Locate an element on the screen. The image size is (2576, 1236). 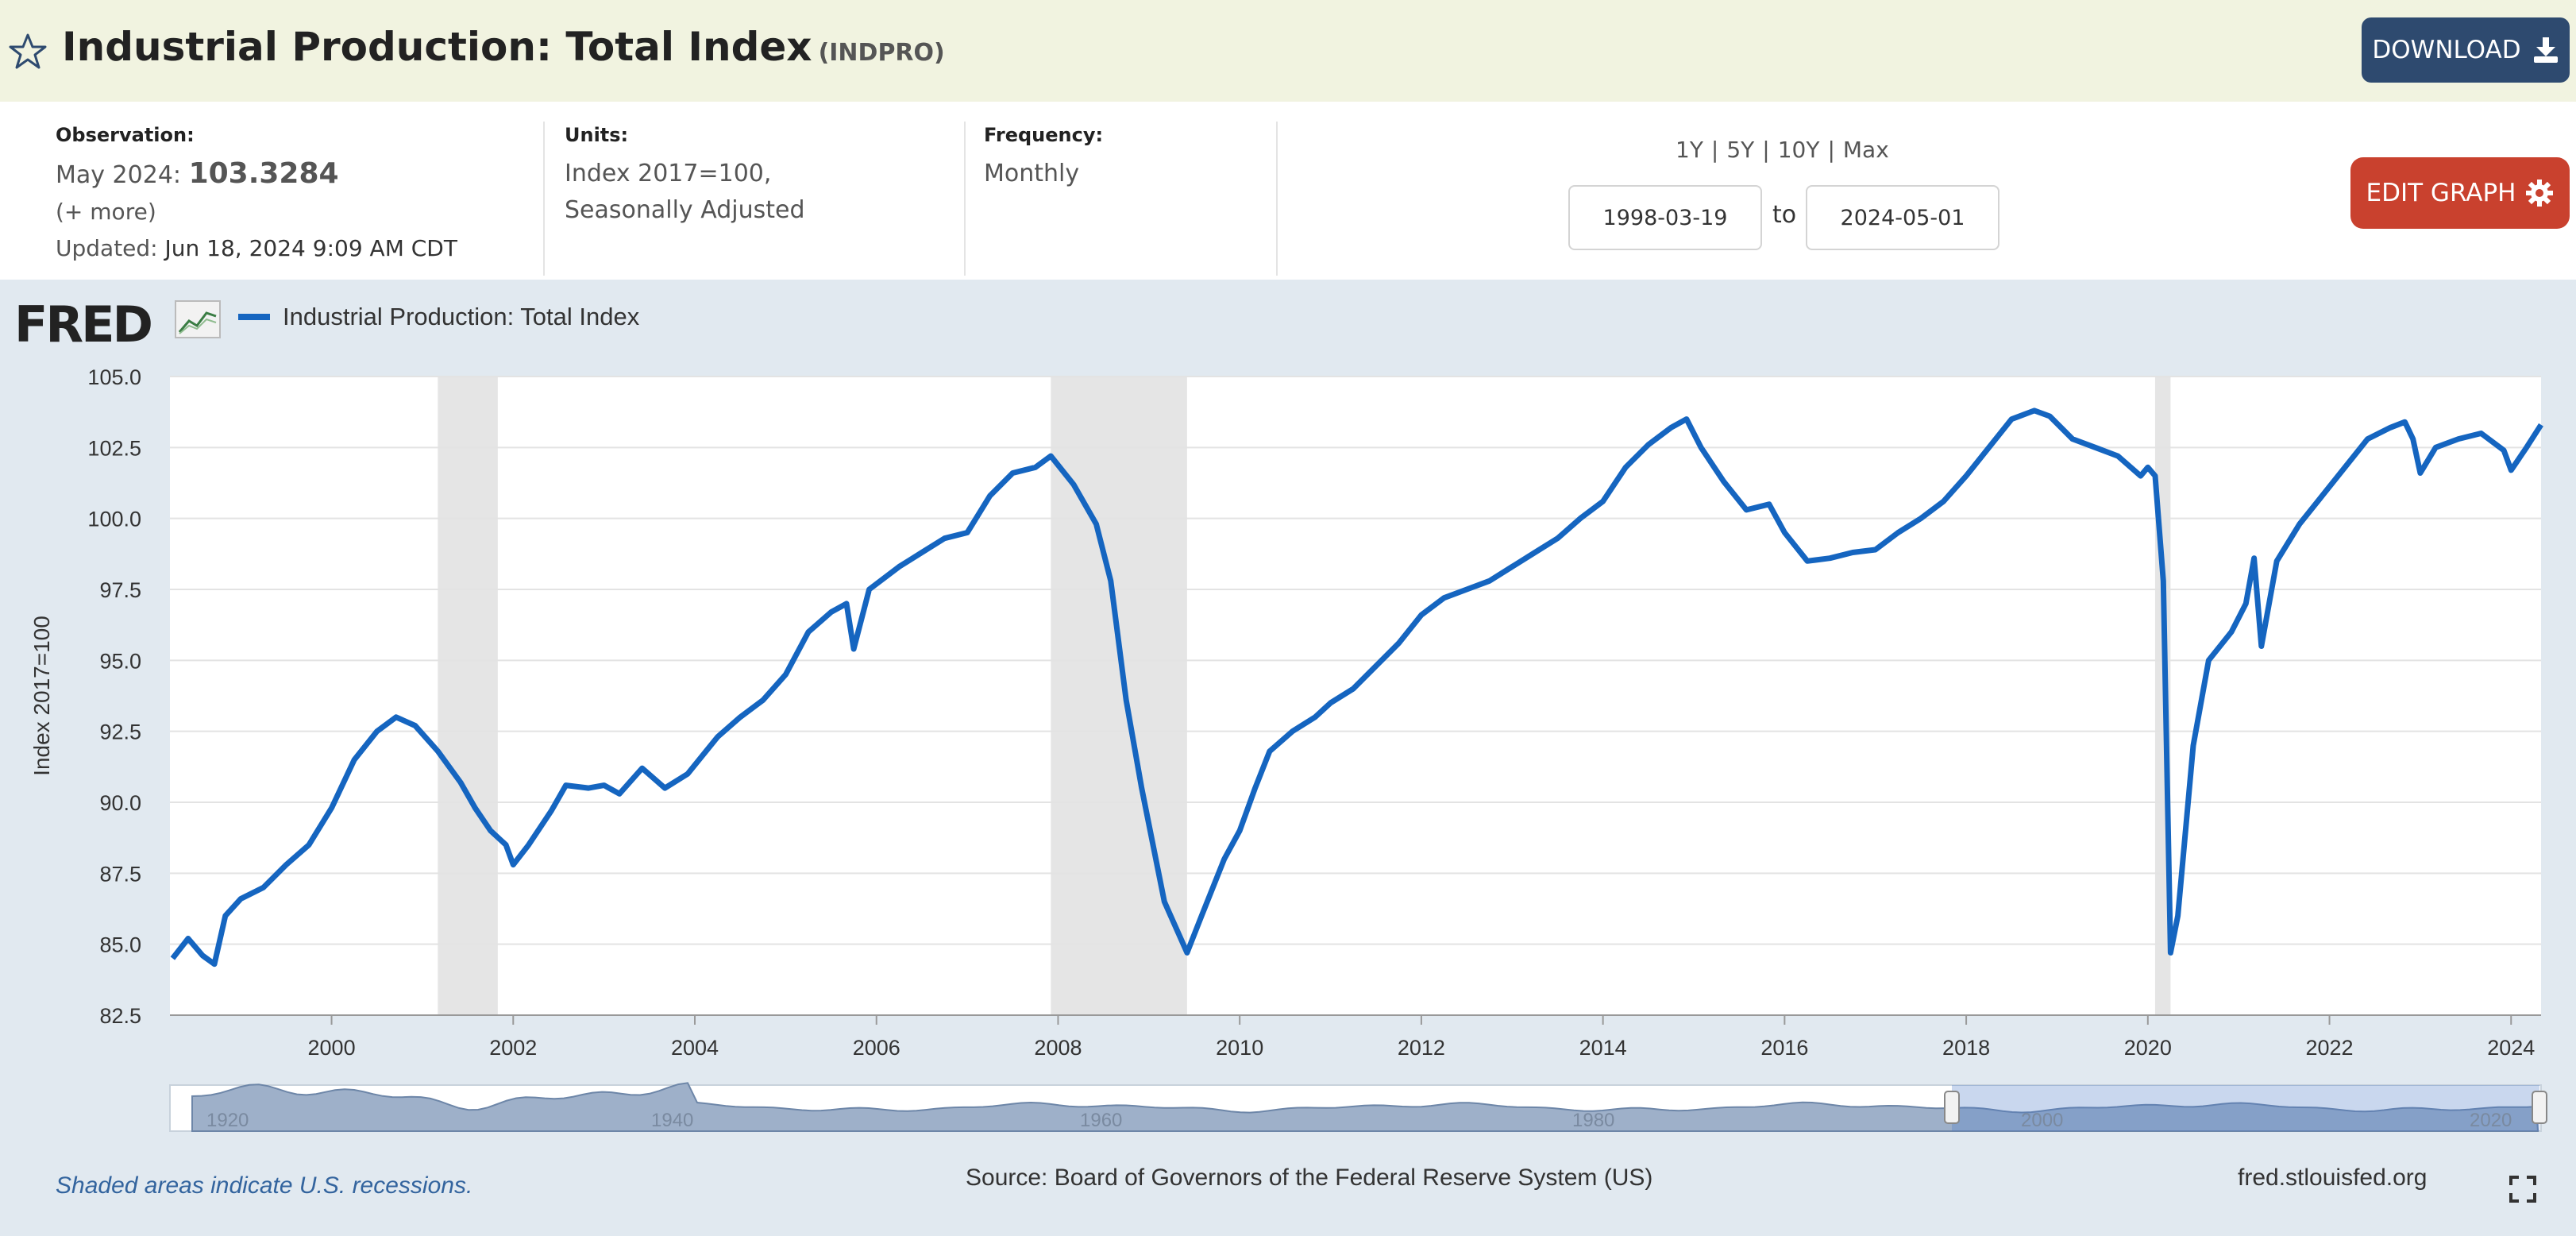
start-date-input: 1998-03-19 is located at coordinates (1665, 217).